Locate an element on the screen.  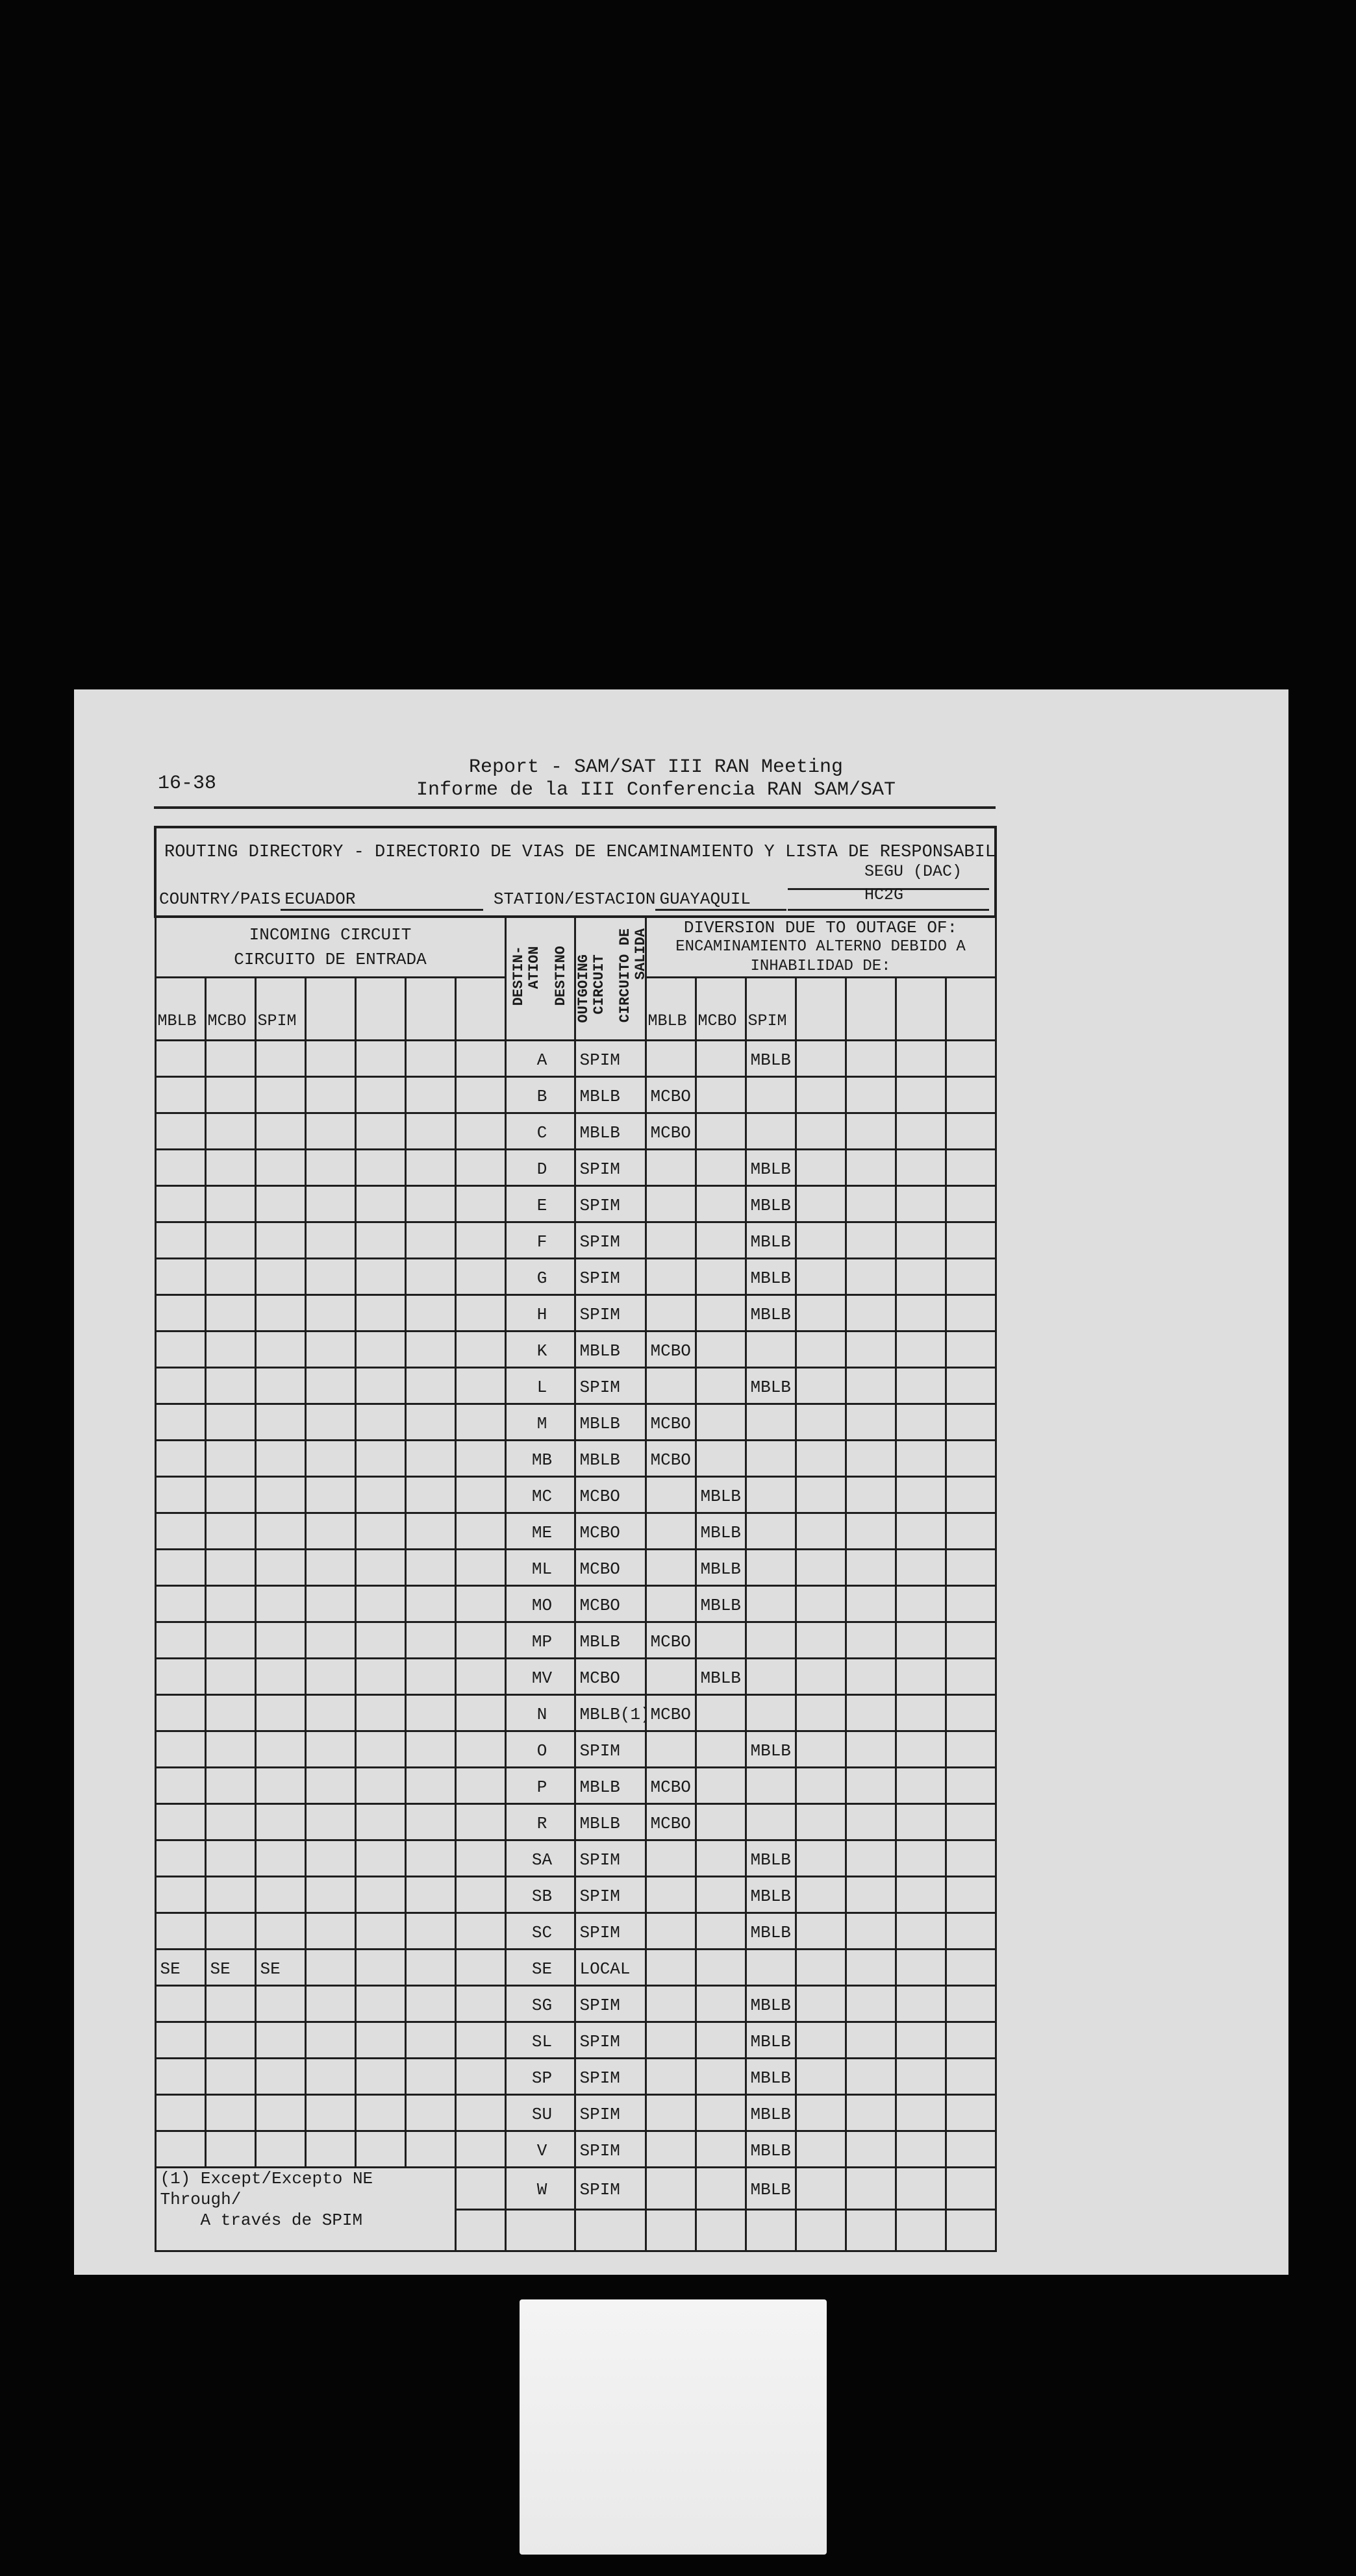
table-row: D SPIM MBLB is located at coordinates (575, 1167).